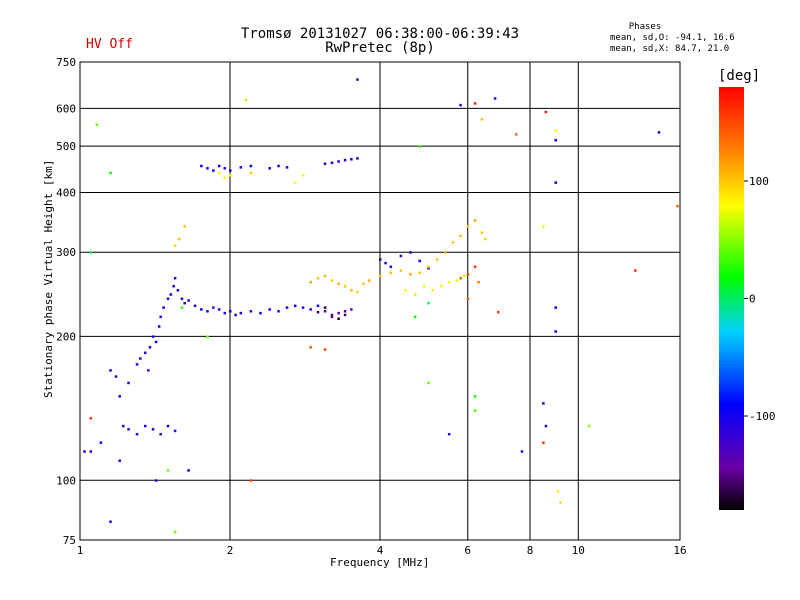 The width and height of the screenshot is (800, 600). I want to click on colorbar-tick-label: 0, so click(752, 299).